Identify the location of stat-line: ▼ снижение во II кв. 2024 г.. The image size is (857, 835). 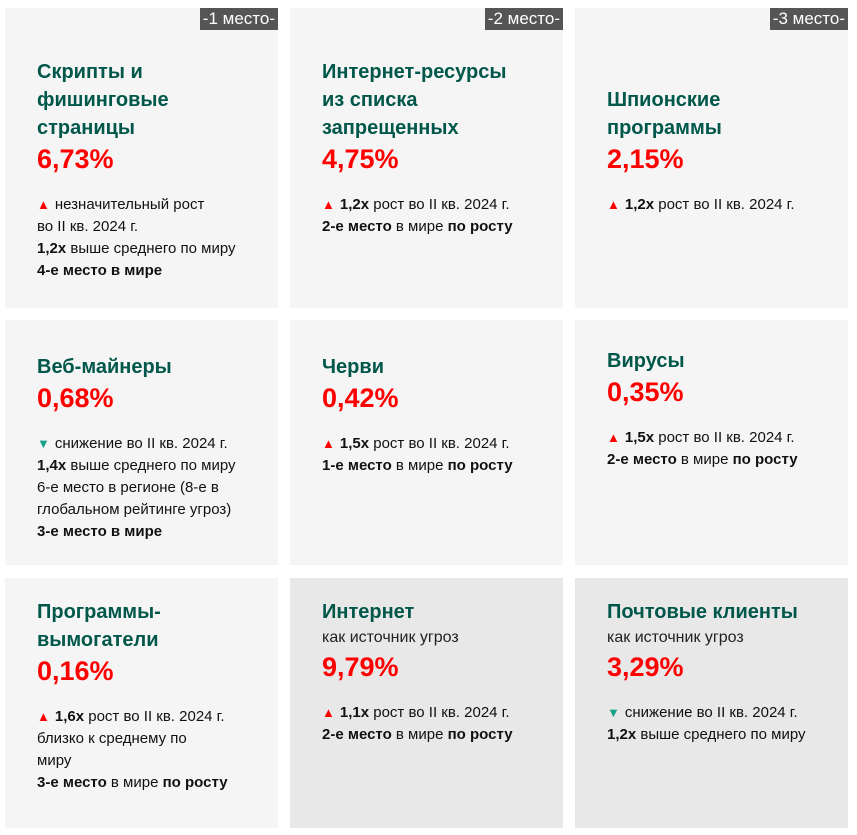
(722, 713).